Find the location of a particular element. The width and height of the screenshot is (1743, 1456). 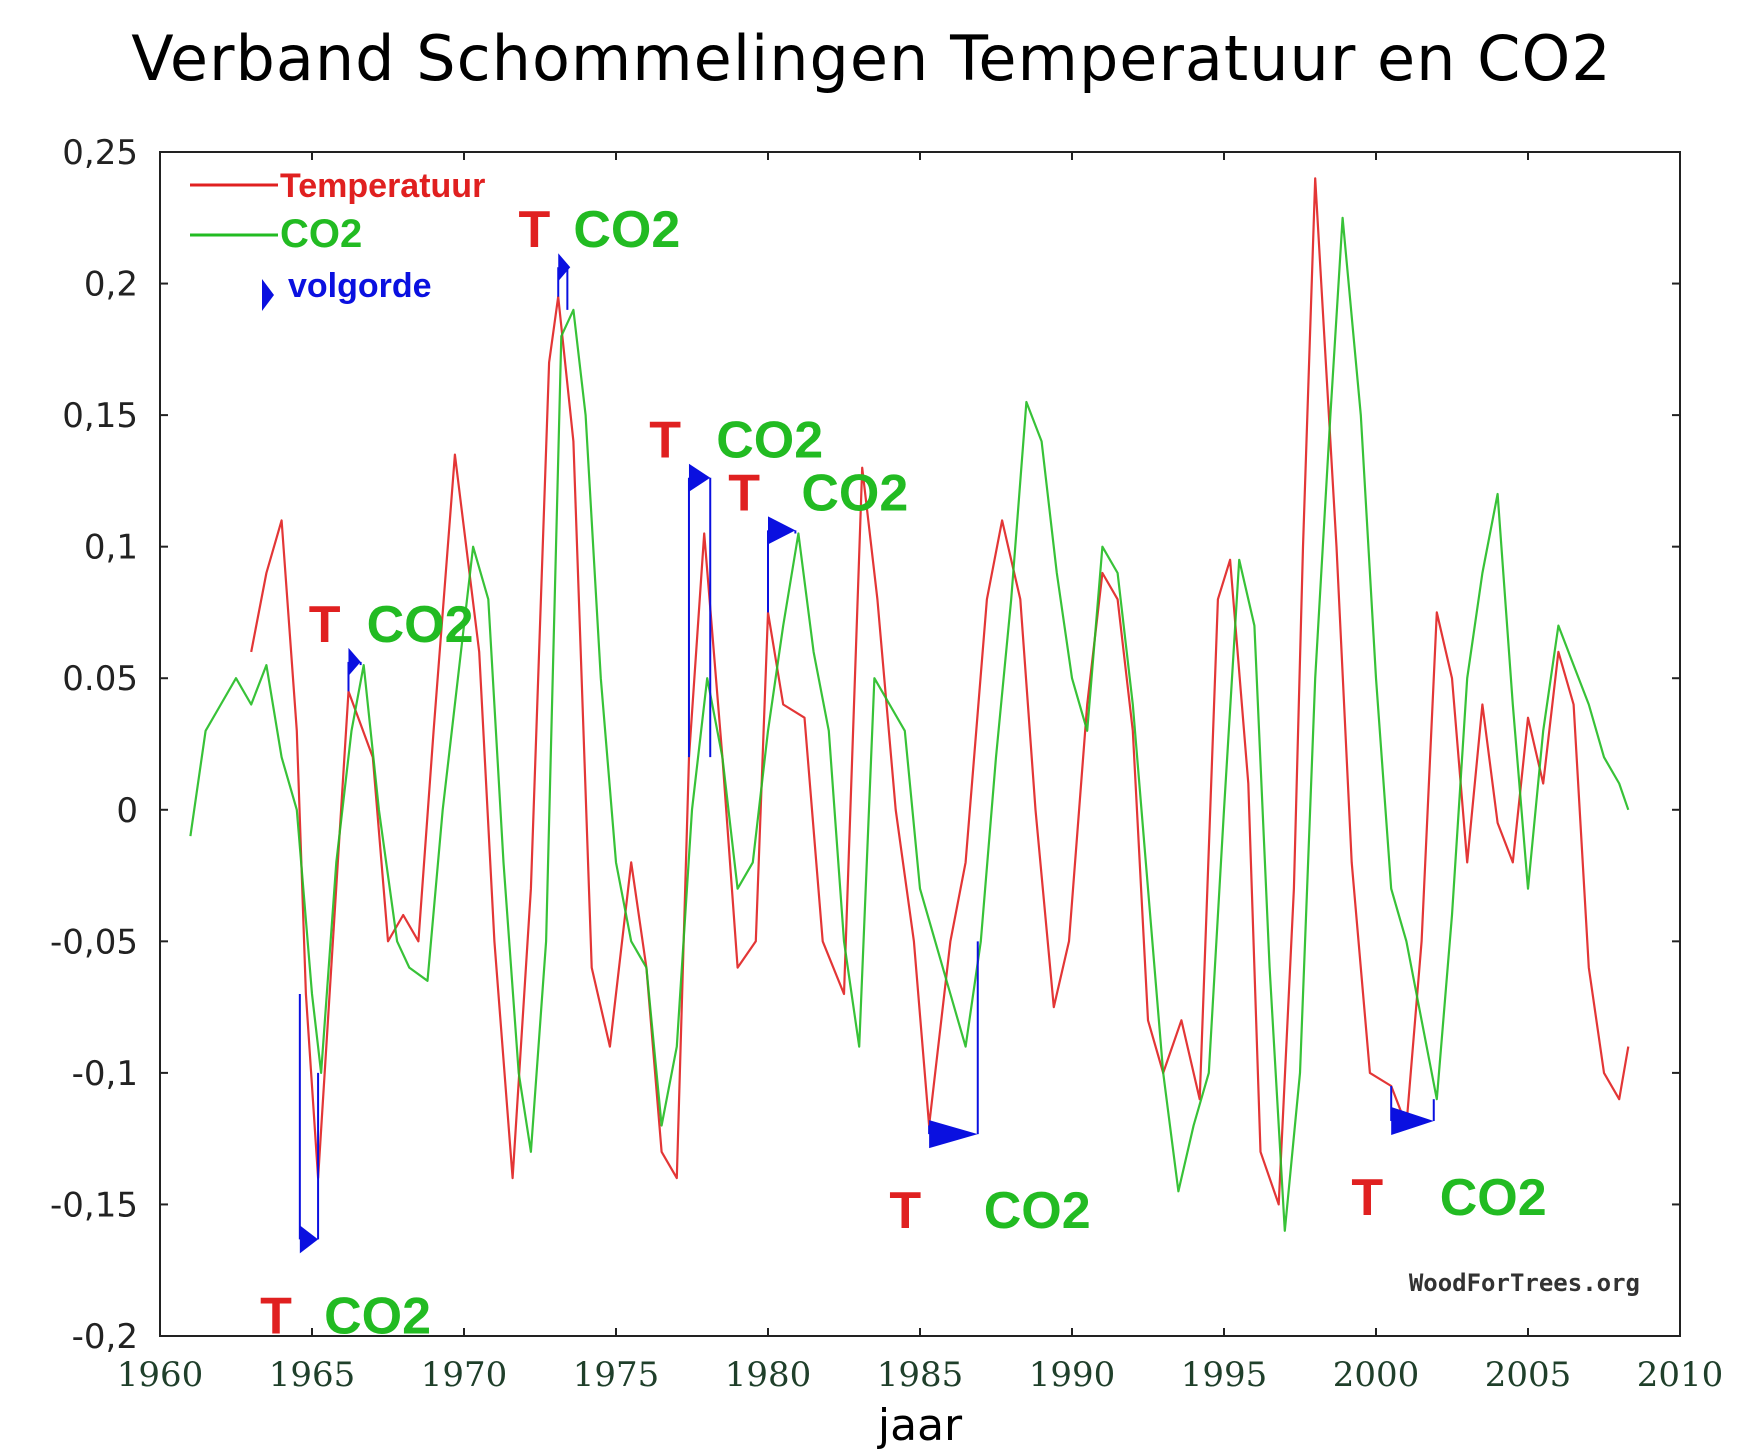

legend-label: CO2 is located at coordinates (321, 234).